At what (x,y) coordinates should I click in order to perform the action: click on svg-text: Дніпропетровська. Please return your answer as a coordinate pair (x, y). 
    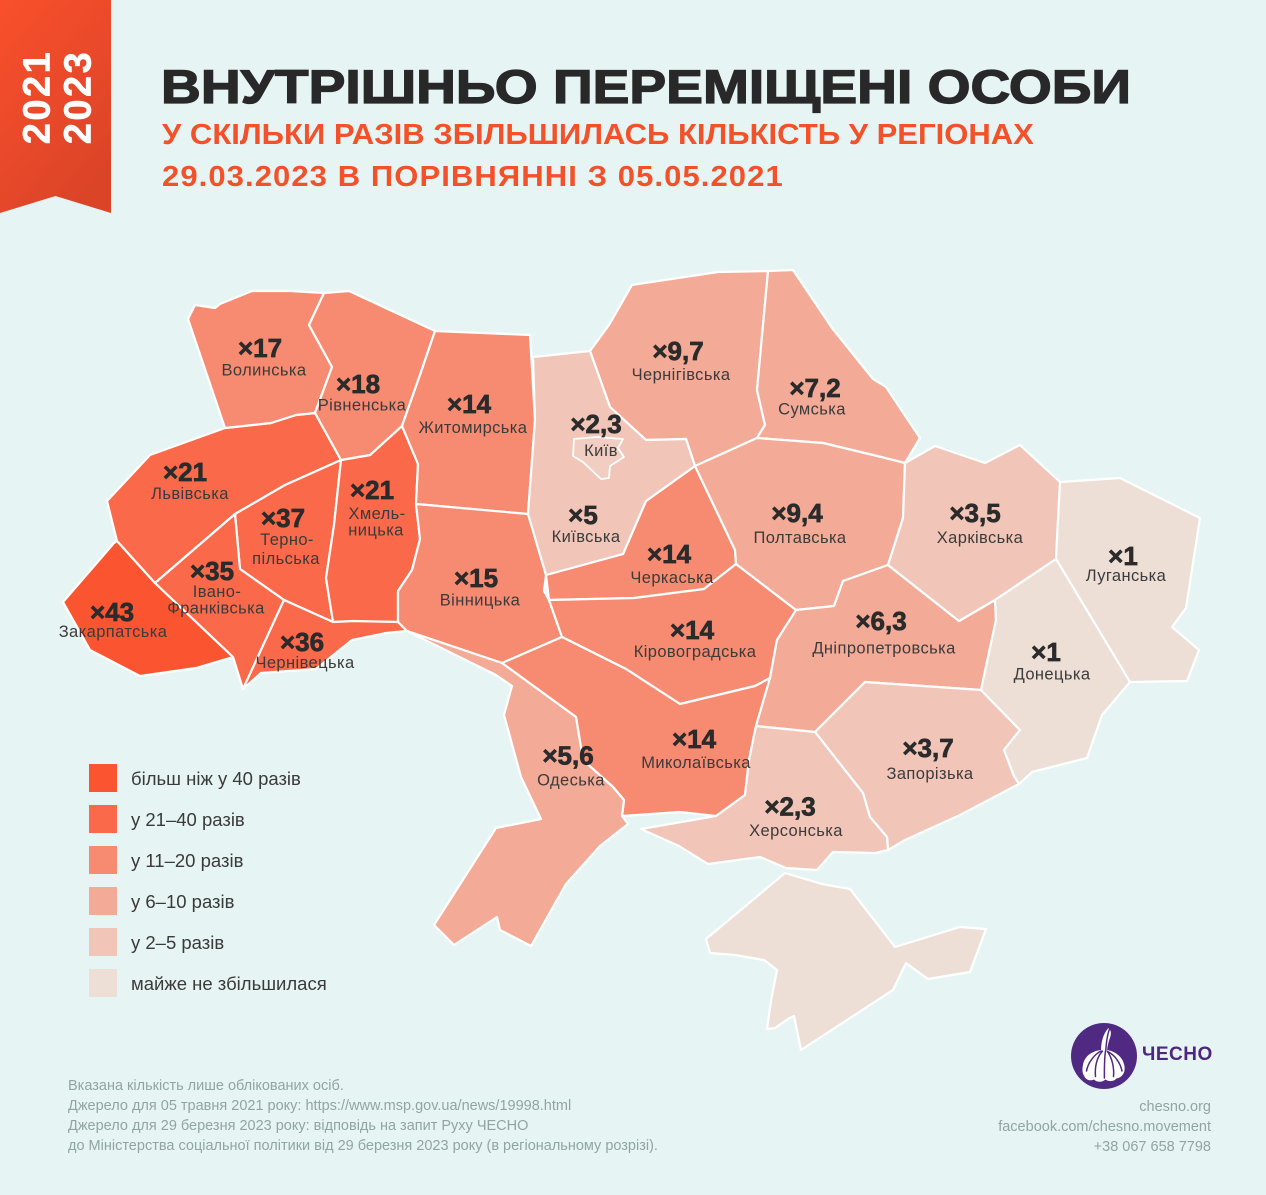
    Looking at the image, I should click on (884, 649).